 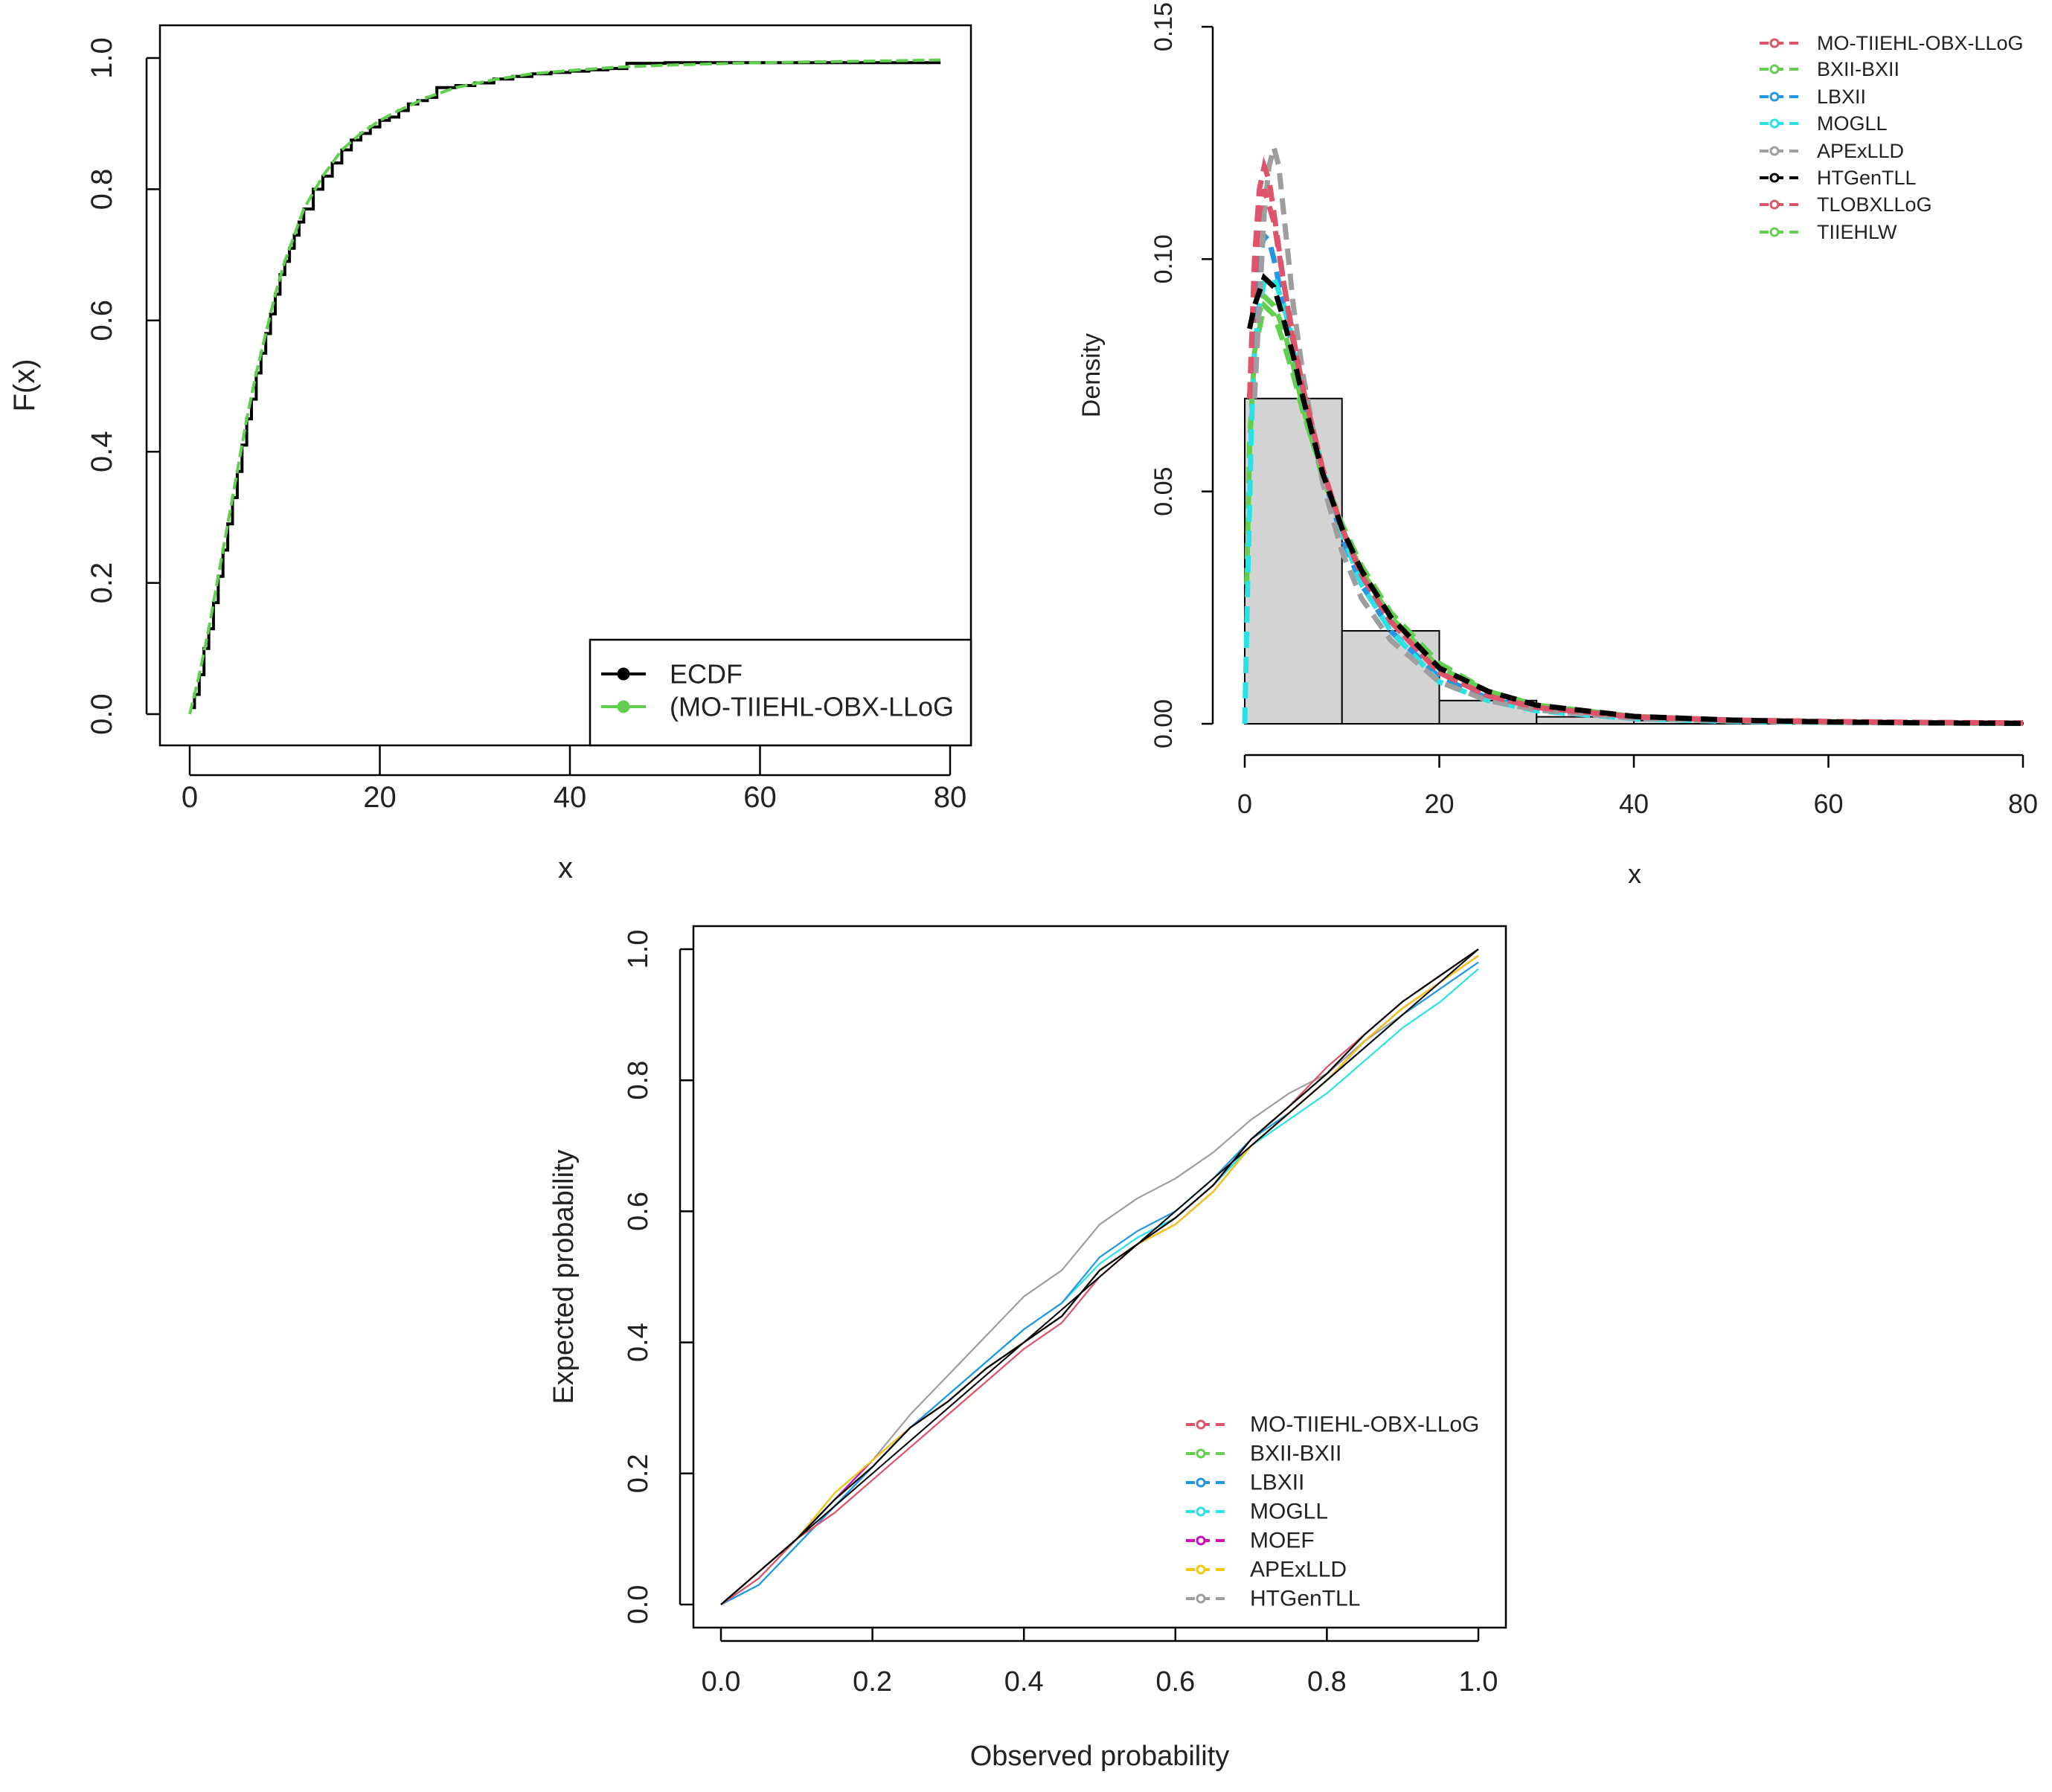 I want to click on legend-label: MOEF, so click(x=1282, y=1541).